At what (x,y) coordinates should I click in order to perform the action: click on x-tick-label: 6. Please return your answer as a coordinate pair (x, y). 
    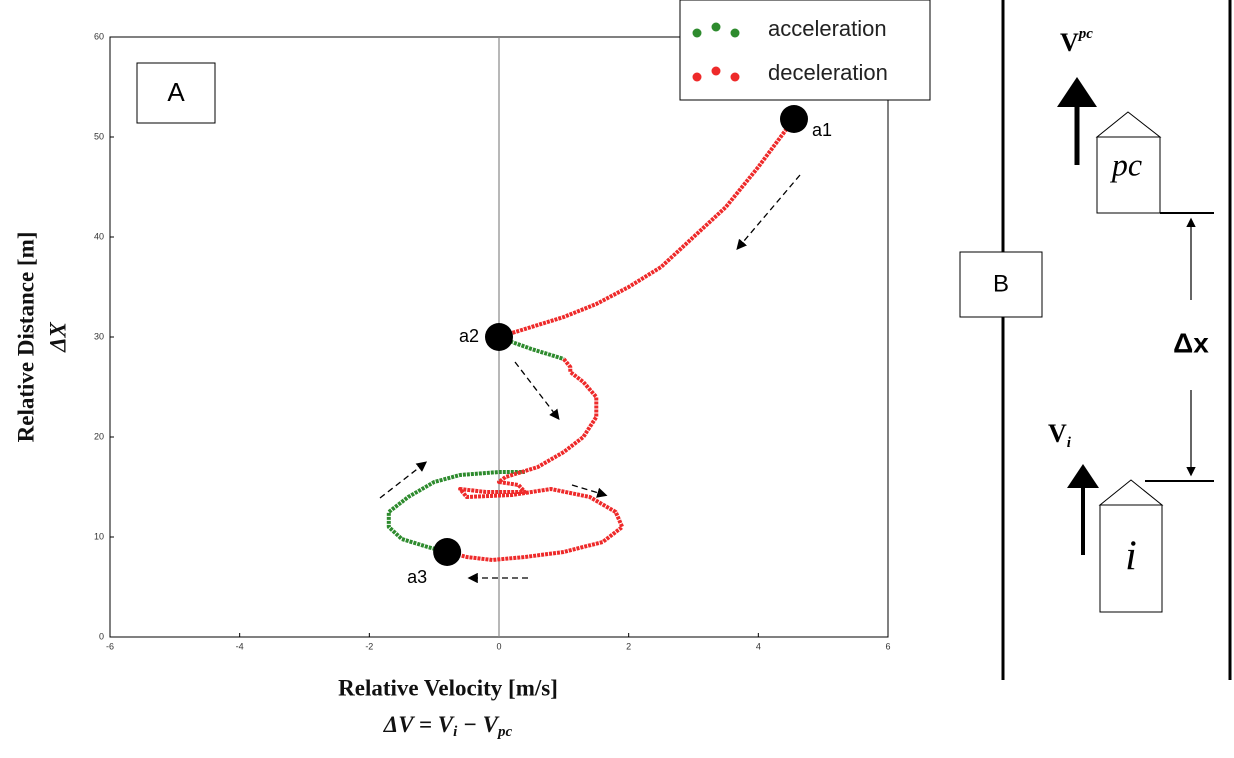
    Looking at the image, I should click on (887, 646).